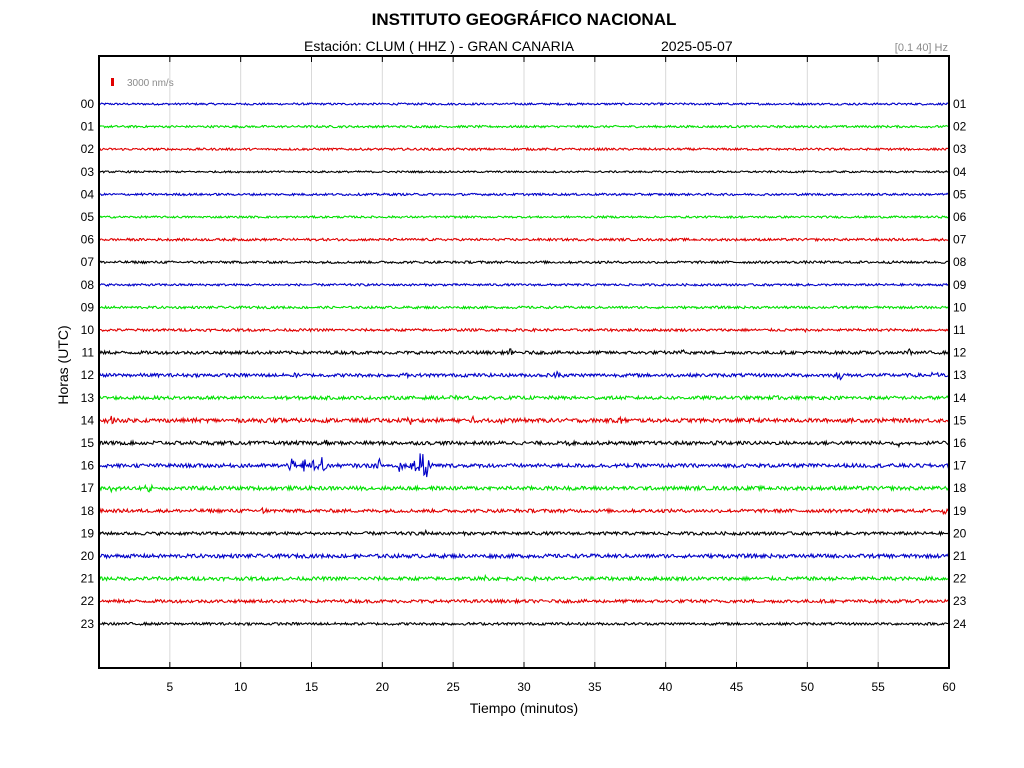 The image size is (1024, 768). What do you see at coordinates (88, 398) in the screenshot?
I see `hour-label-left: 13` at bounding box center [88, 398].